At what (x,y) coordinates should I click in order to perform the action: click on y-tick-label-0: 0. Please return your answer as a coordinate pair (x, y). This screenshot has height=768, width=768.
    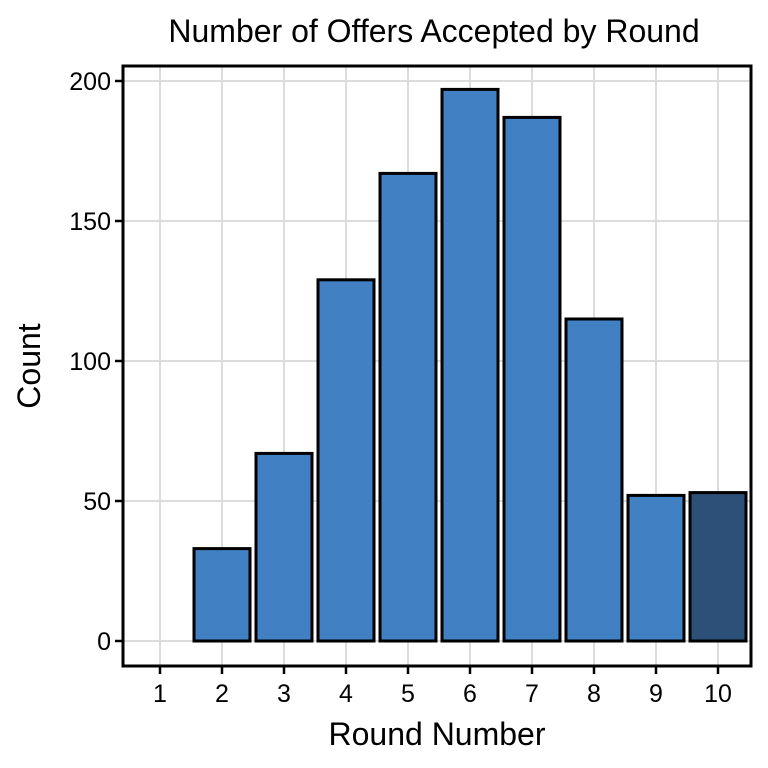
    Looking at the image, I should click on (104, 642).